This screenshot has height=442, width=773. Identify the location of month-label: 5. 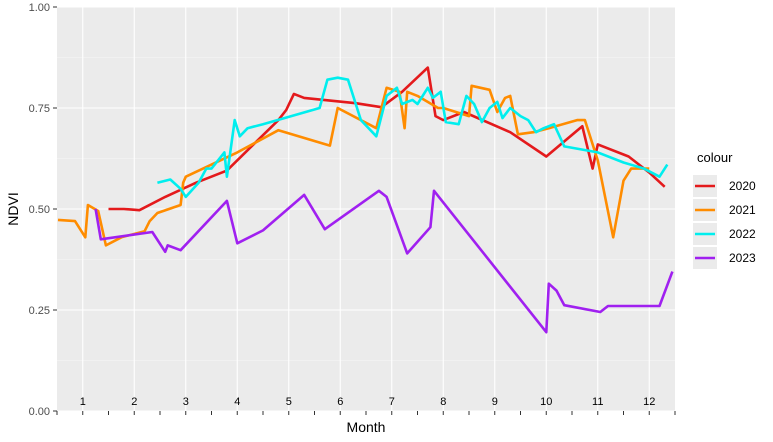
(289, 402).